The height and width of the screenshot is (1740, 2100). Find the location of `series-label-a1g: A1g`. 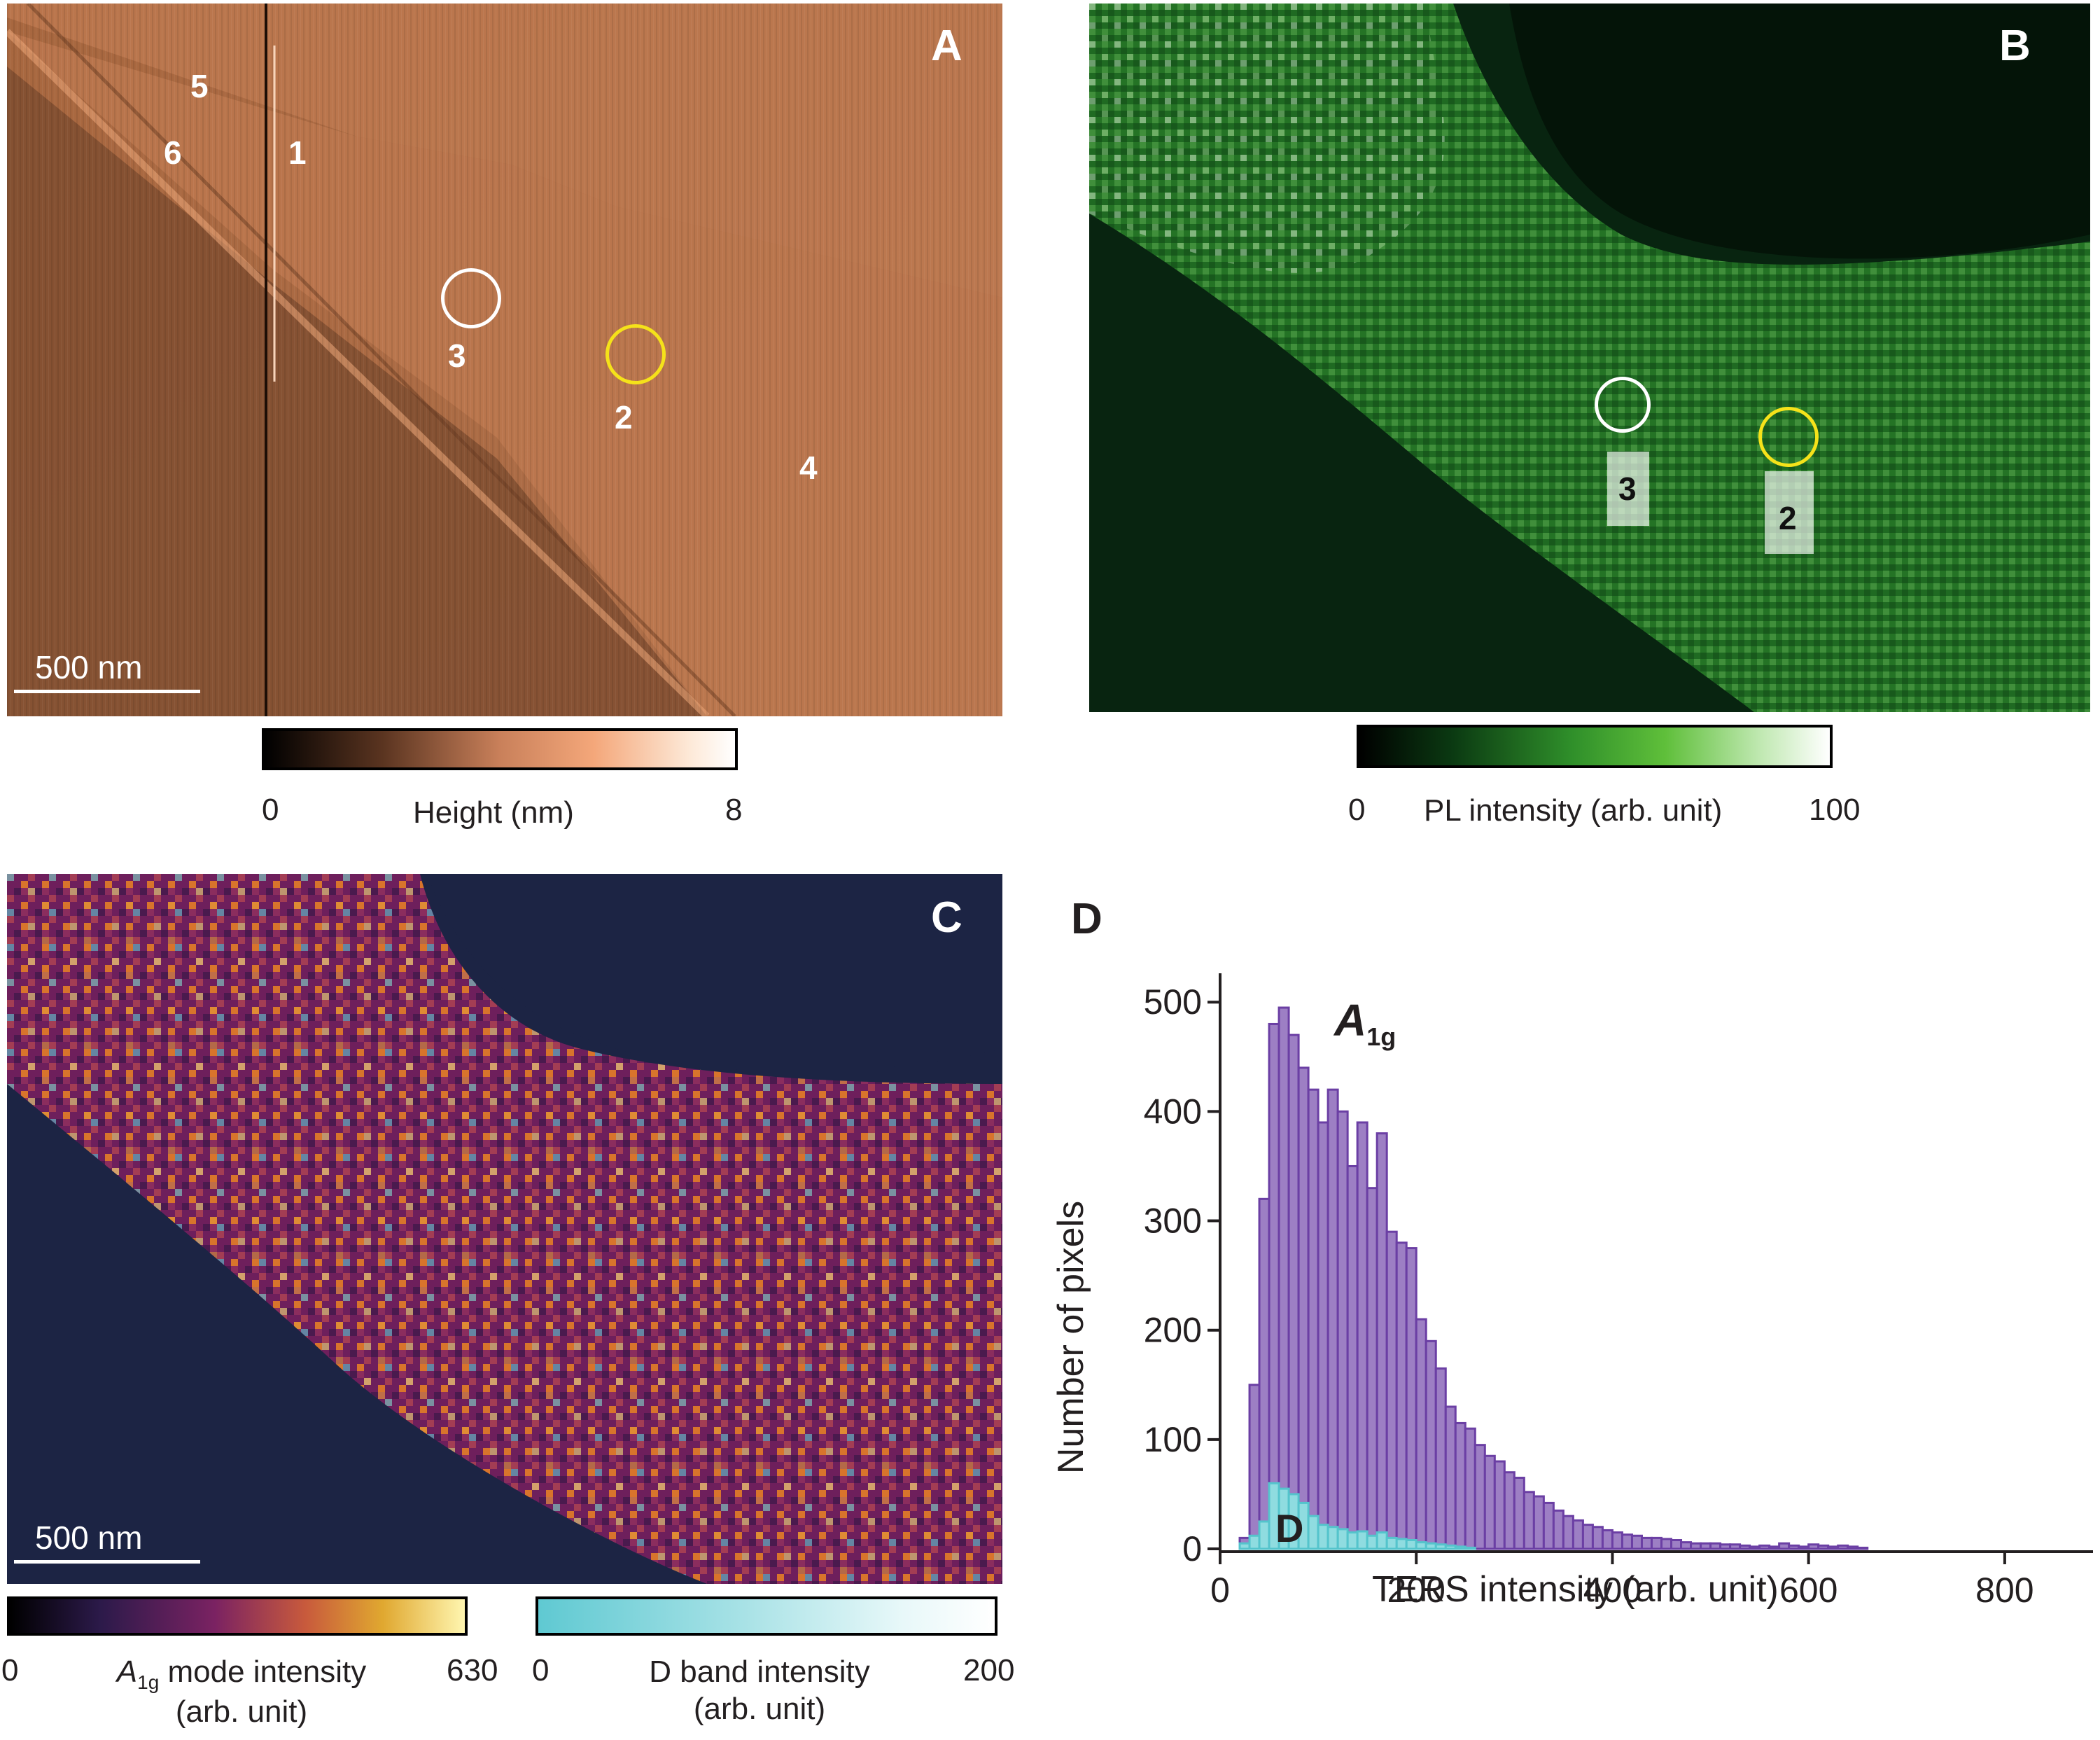

series-label-a1g: A1g is located at coordinates (1365, 1023).